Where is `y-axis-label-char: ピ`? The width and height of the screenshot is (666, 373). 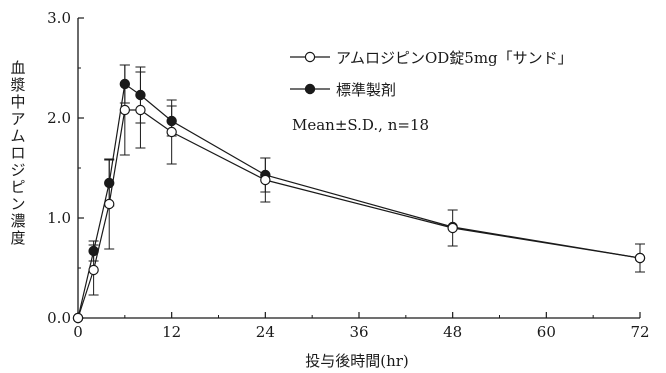
y-axis-label-char: ピ is located at coordinates (18, 187).